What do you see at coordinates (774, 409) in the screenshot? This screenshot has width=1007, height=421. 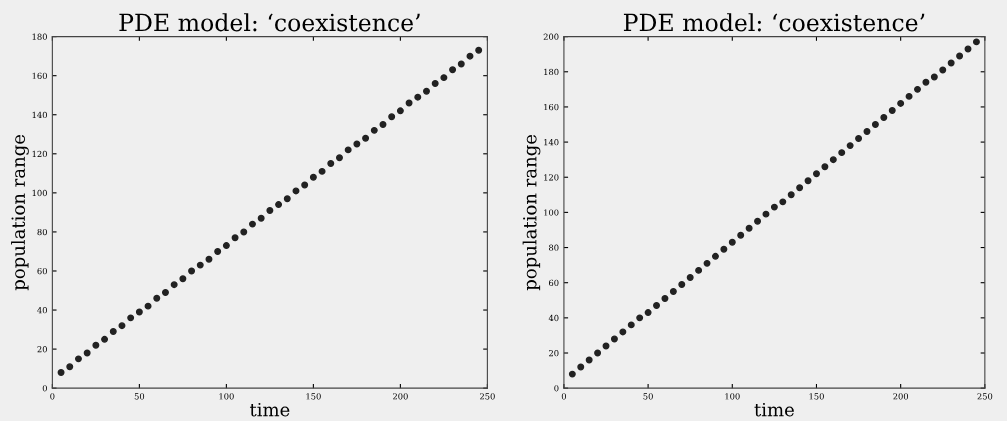 I see `x-axis-title: time` at bounding box center [774, 409].